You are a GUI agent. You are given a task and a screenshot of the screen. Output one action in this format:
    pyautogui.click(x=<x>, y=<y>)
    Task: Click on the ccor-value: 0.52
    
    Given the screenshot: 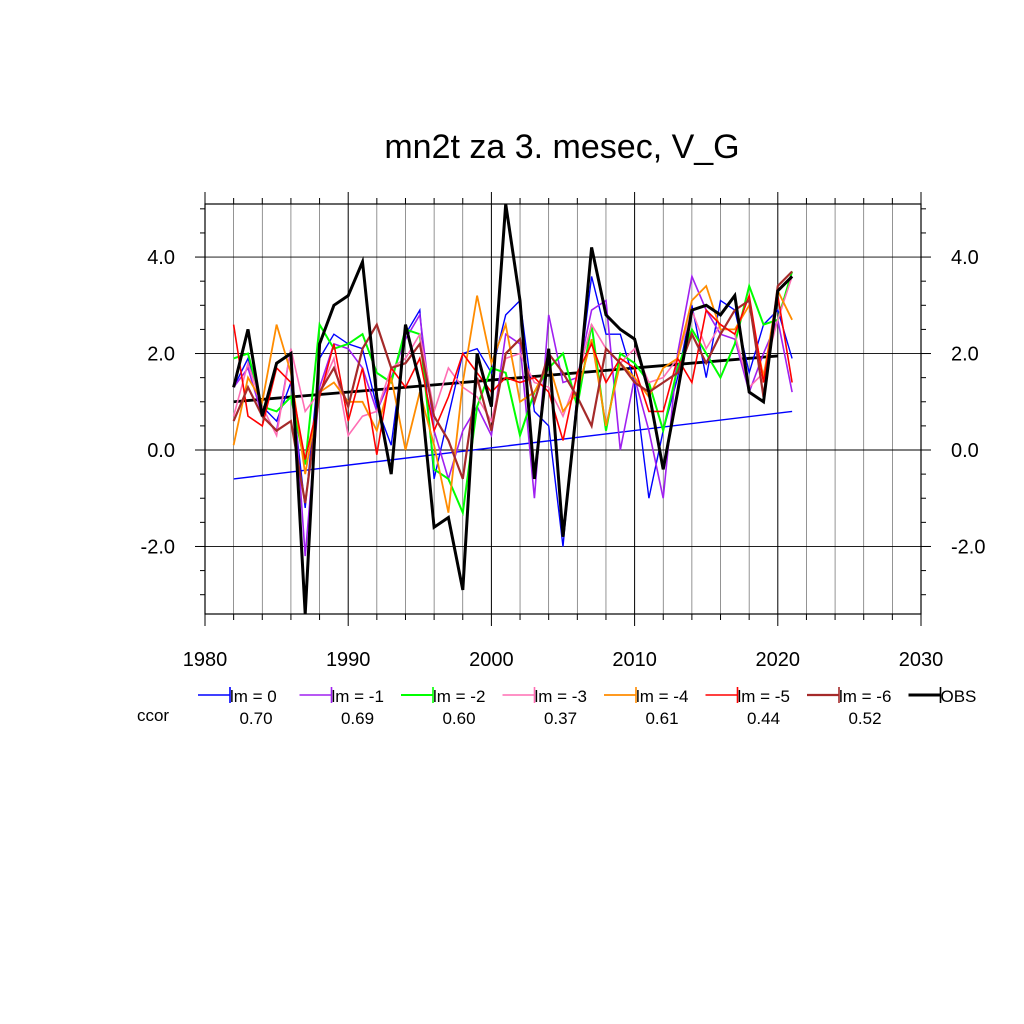 What is the action you would take?
    pyautogui.click(x=864, y=718)
    